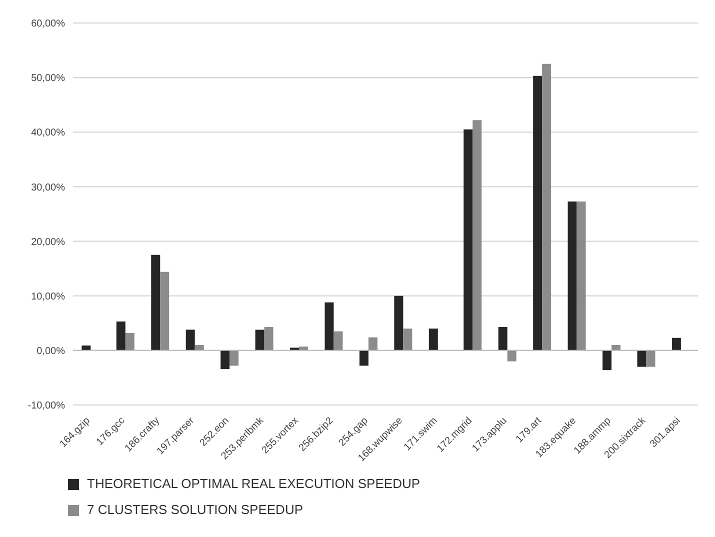 The image size is (715, 537). I want to click on y-tick-label: 60,00%, so click(48, 24).